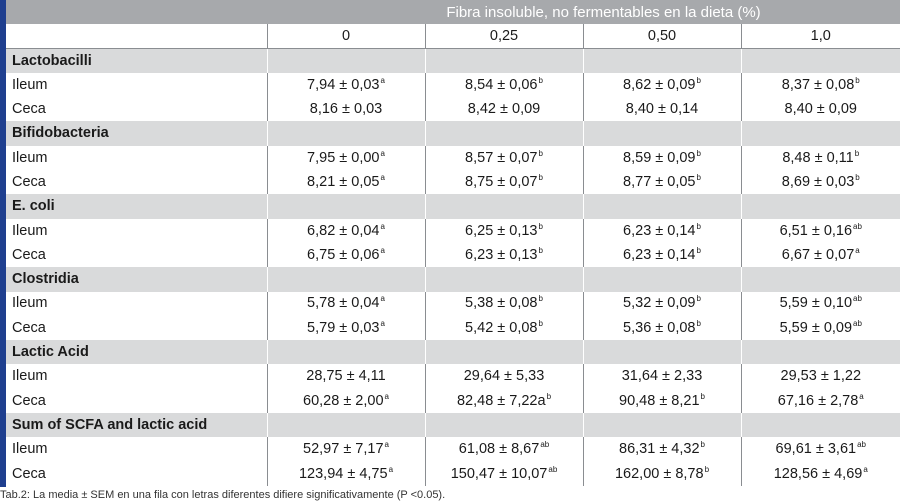 The image size is (900, 503). I want to click on mean-sem-value: 28,75 ± 4,11, so click(346, 376).